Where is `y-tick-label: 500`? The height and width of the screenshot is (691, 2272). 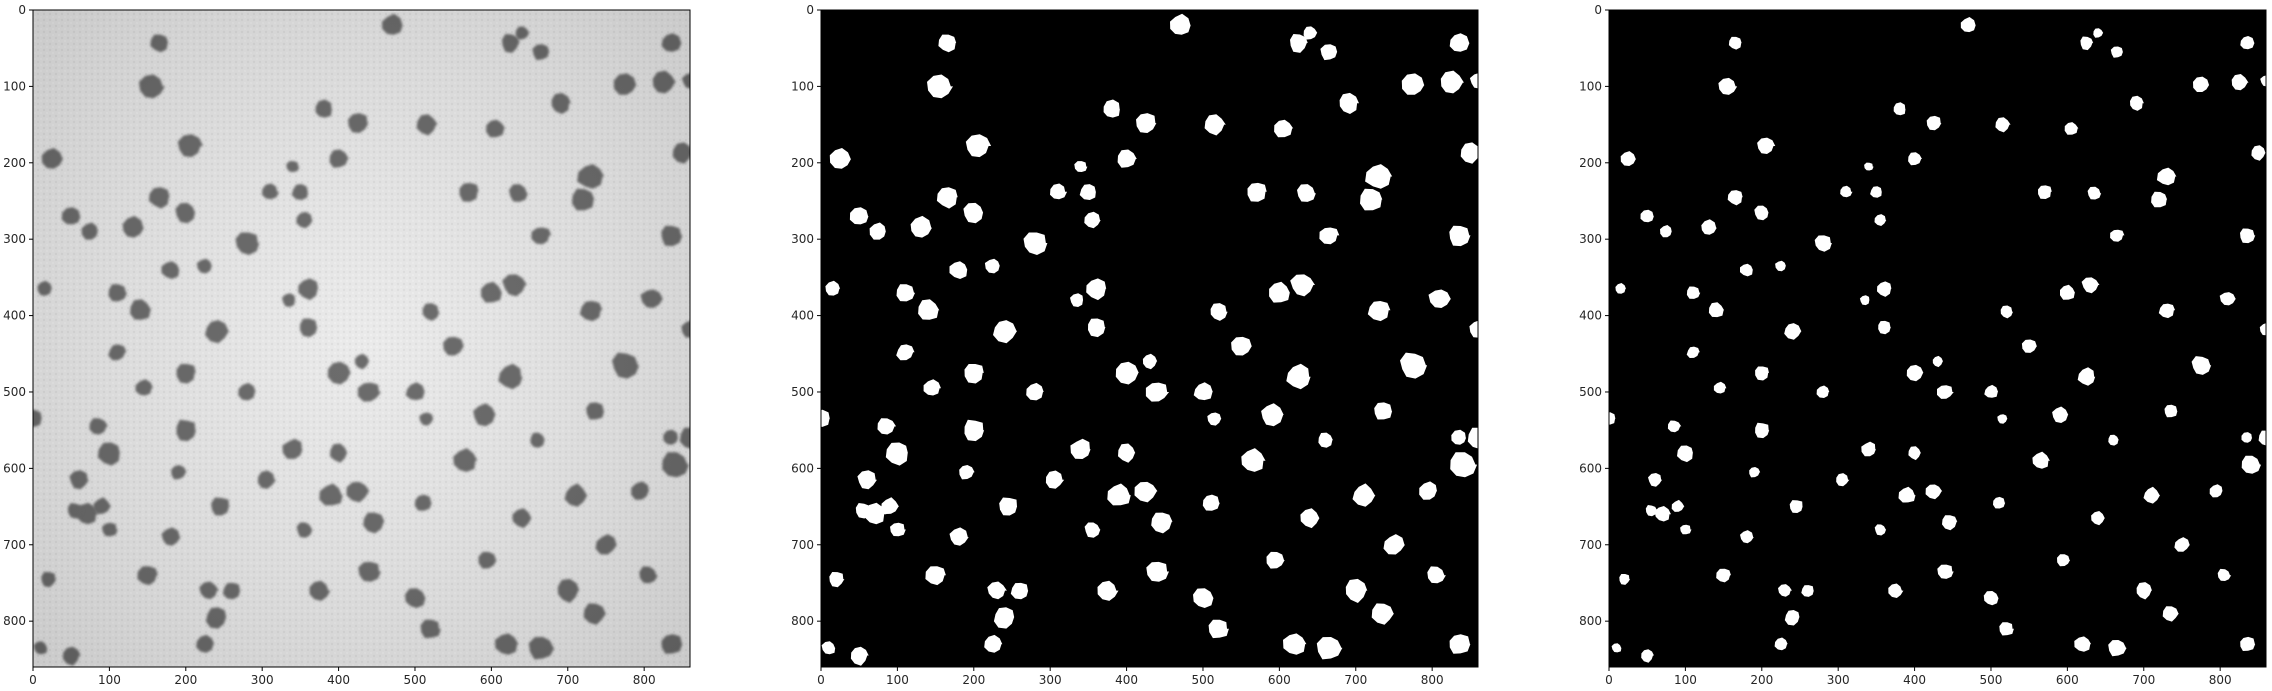 y-tick-label: 500 is located at coordinates (14, 392).